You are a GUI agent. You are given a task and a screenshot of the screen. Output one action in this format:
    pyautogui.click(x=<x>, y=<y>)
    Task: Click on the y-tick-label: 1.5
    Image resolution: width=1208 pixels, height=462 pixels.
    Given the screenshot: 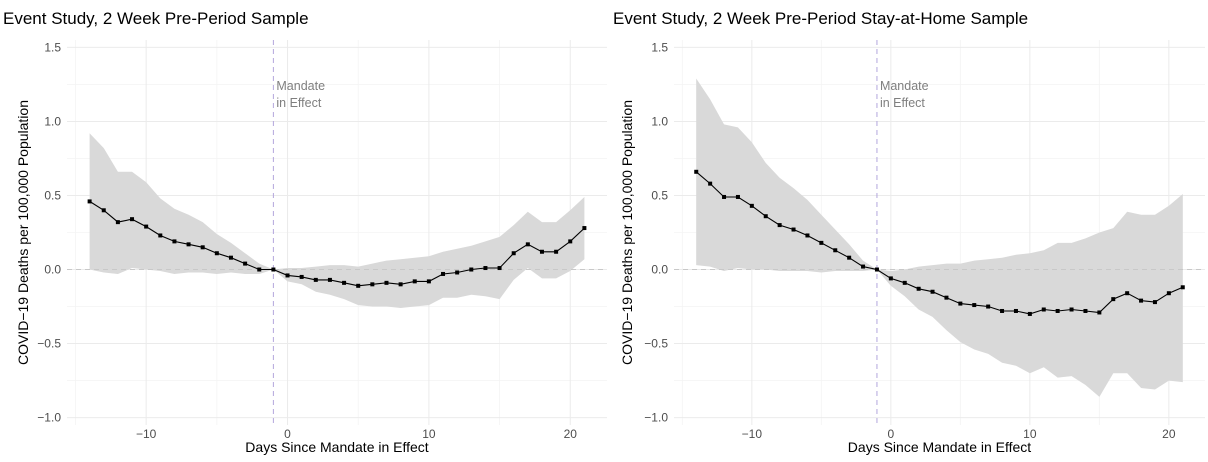 What is the action you would take?
    pyautogui.click(x=659, y=47)
    